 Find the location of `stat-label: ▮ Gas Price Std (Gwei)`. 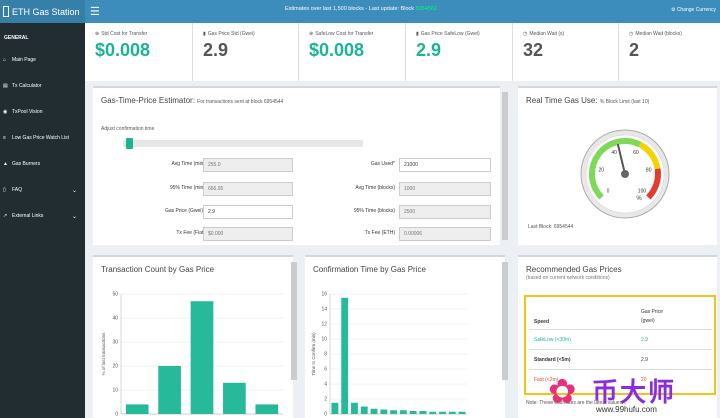

stat-label: ▮ Gas Price Std (Gwei) is located at coordinates (250, 34).